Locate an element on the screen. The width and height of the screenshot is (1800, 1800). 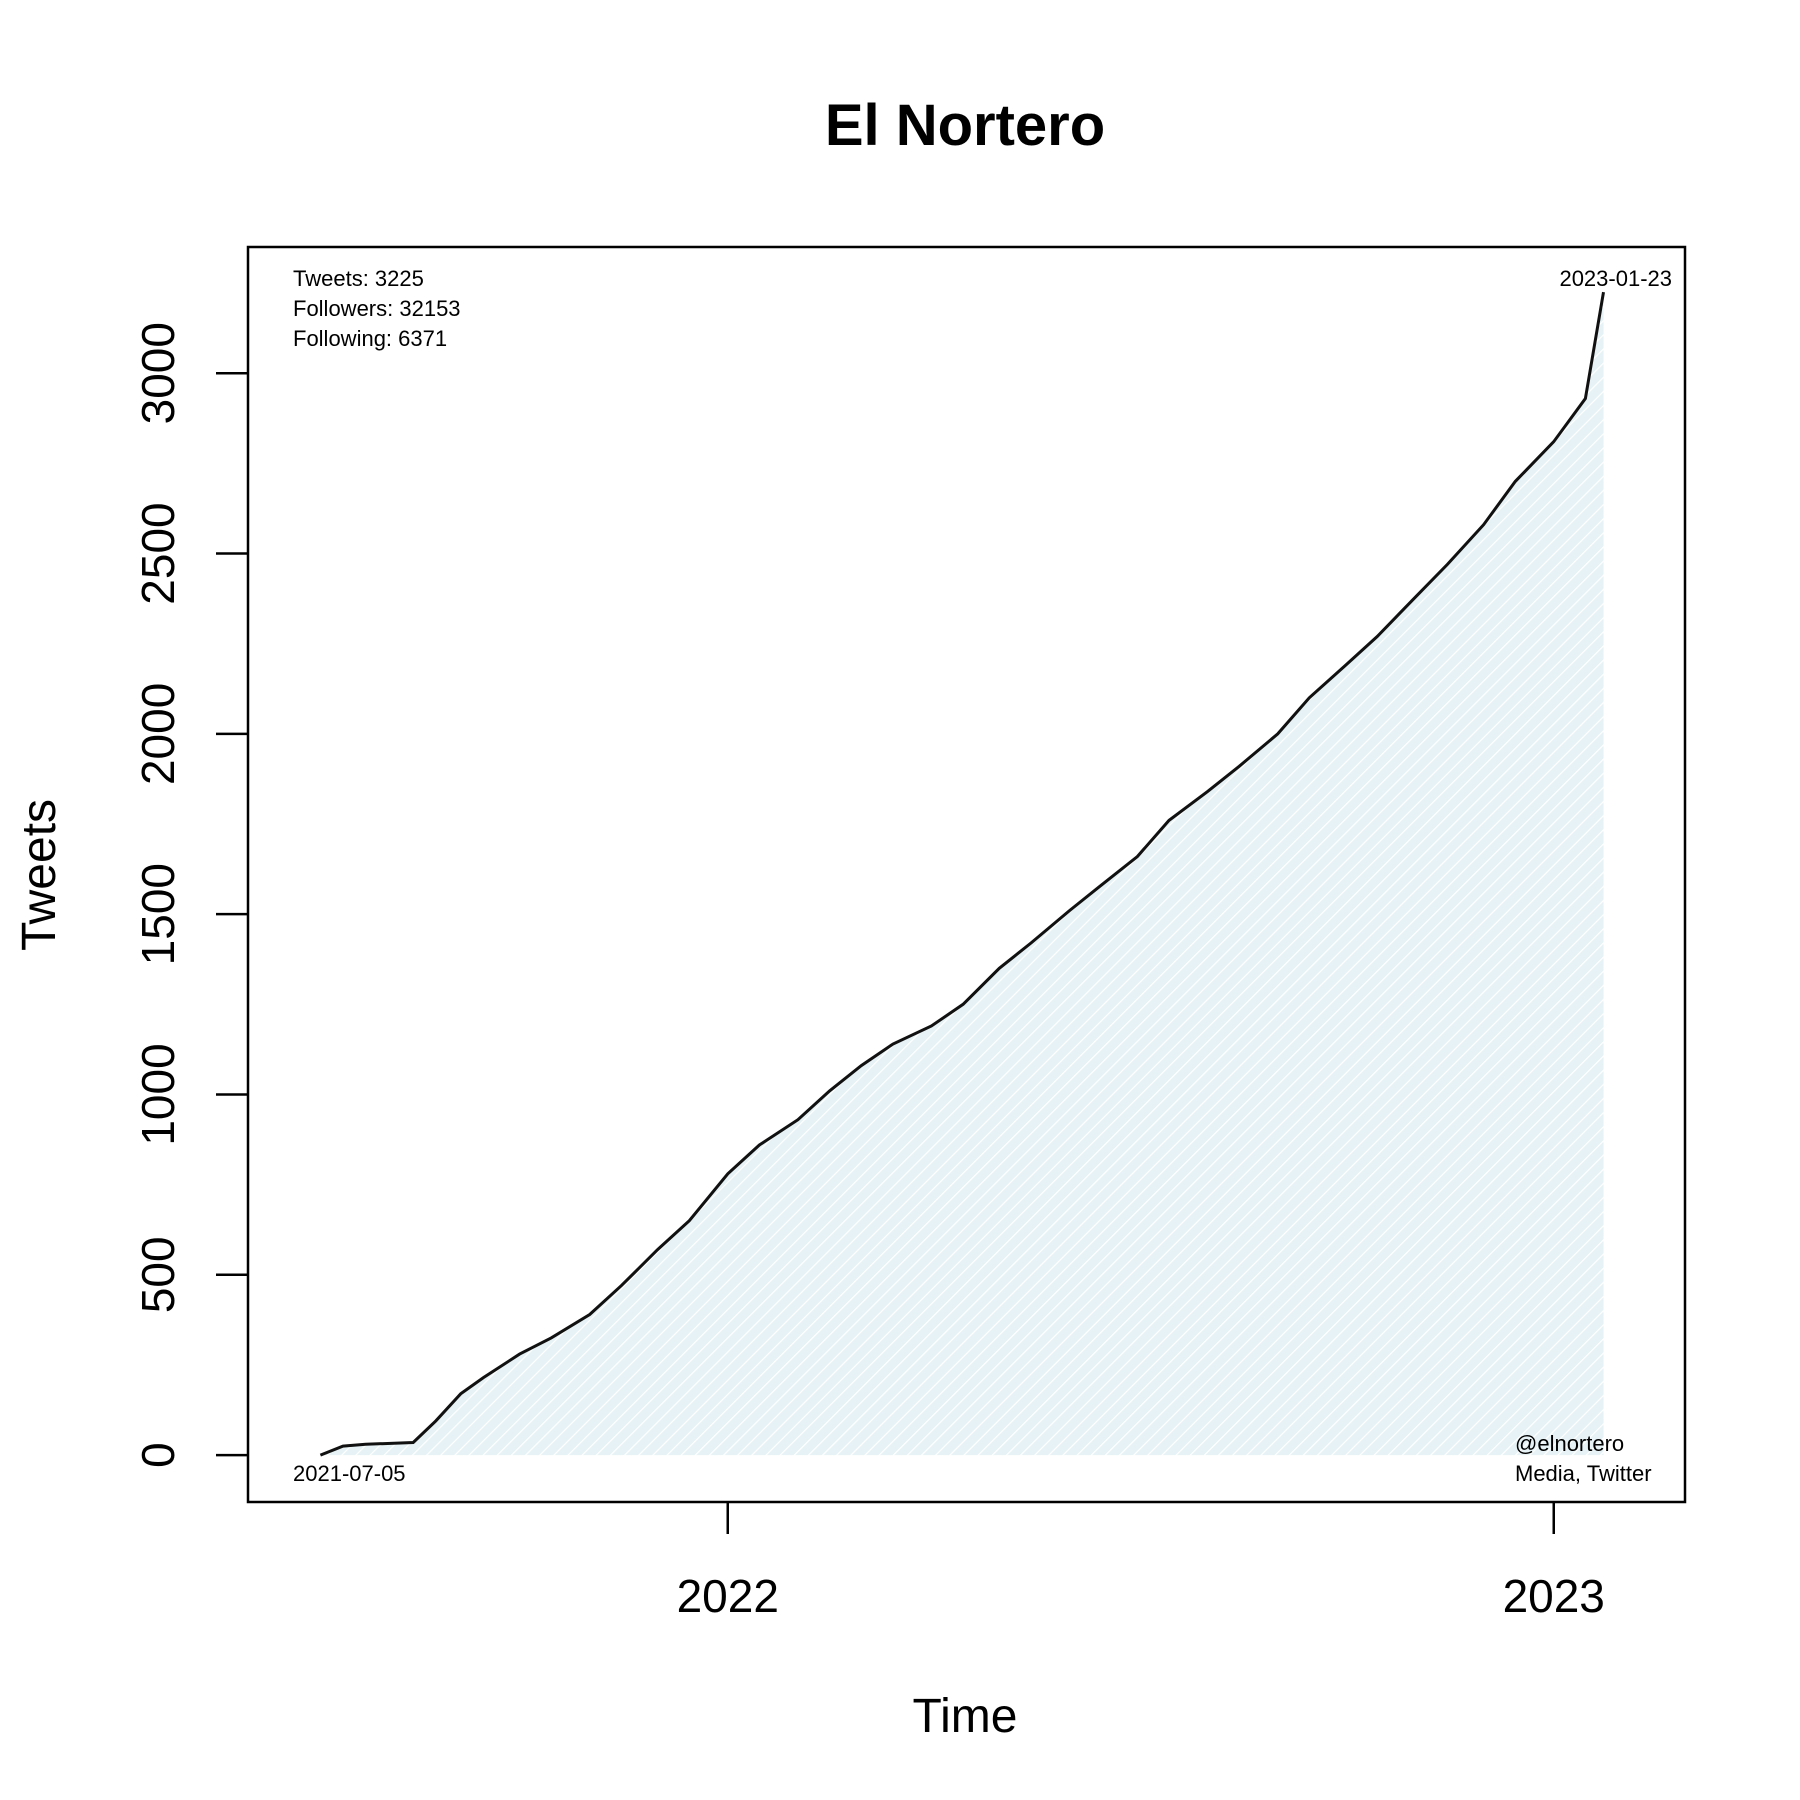
x-tick-label: 2022 is located at coordinates (728, 1596).